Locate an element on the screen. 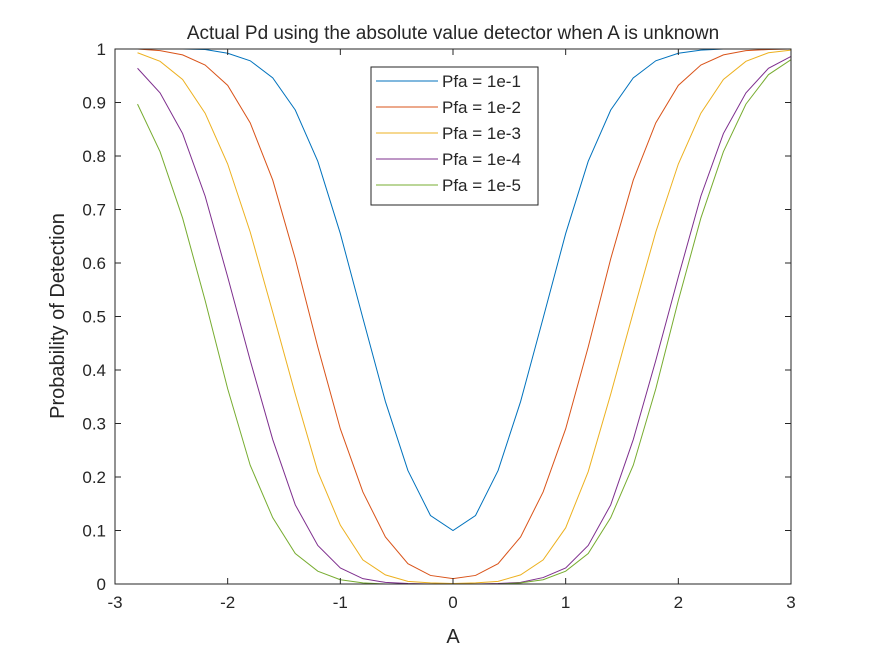 This screenshot has width=875, height=656. legend-box is located at coordinates (454, 136).